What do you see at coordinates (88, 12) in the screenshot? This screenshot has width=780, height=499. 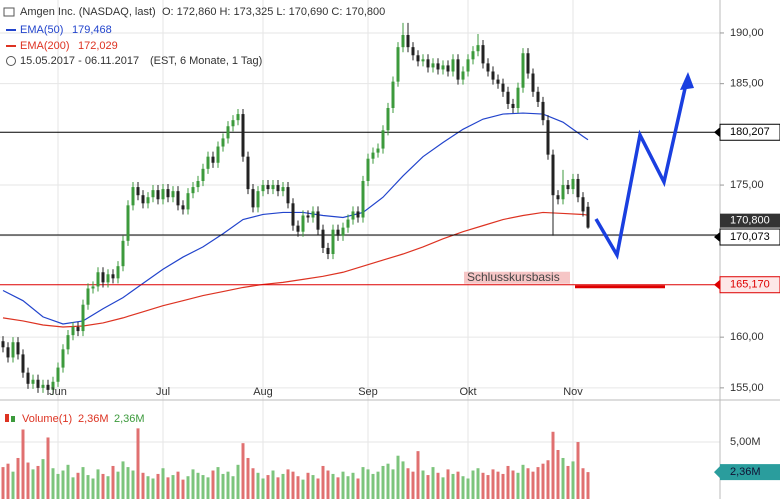 I see `title: Amgen Inc. (NASDAQ, last)` at bounding box center [88, 12].